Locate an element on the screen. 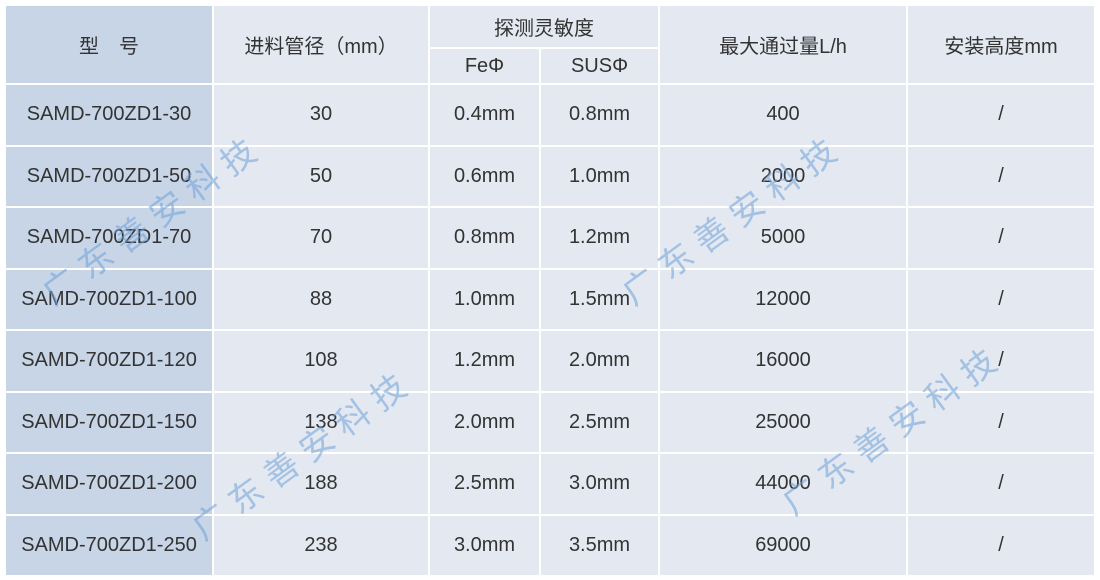  header-model: 型 号 is located at coordinates (109, 44).